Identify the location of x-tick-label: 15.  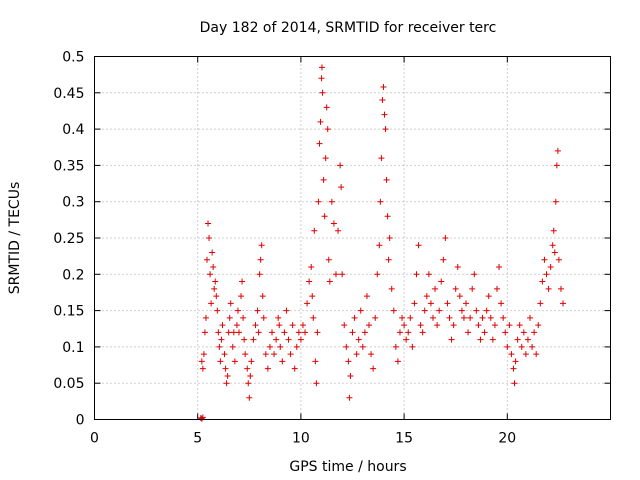
(404, 439).